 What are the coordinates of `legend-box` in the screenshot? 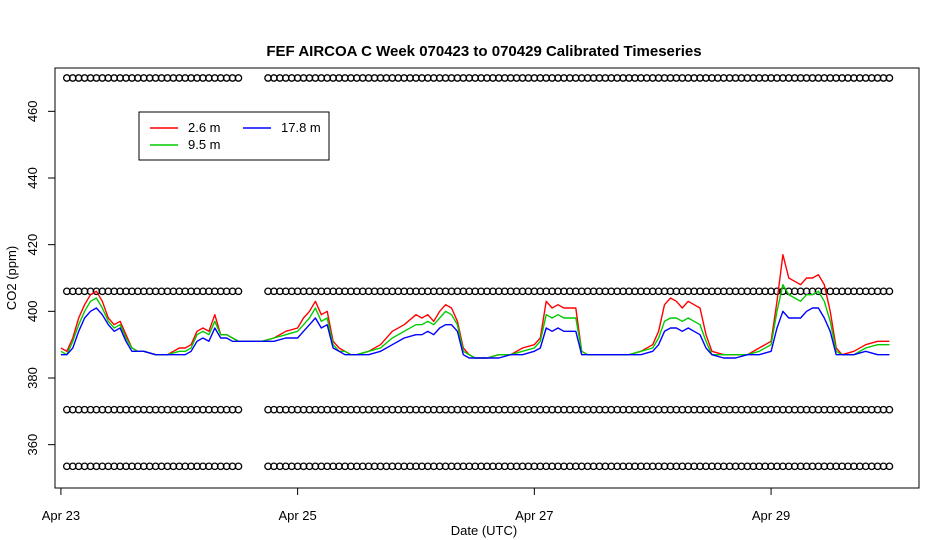 It's located at (234, 136).